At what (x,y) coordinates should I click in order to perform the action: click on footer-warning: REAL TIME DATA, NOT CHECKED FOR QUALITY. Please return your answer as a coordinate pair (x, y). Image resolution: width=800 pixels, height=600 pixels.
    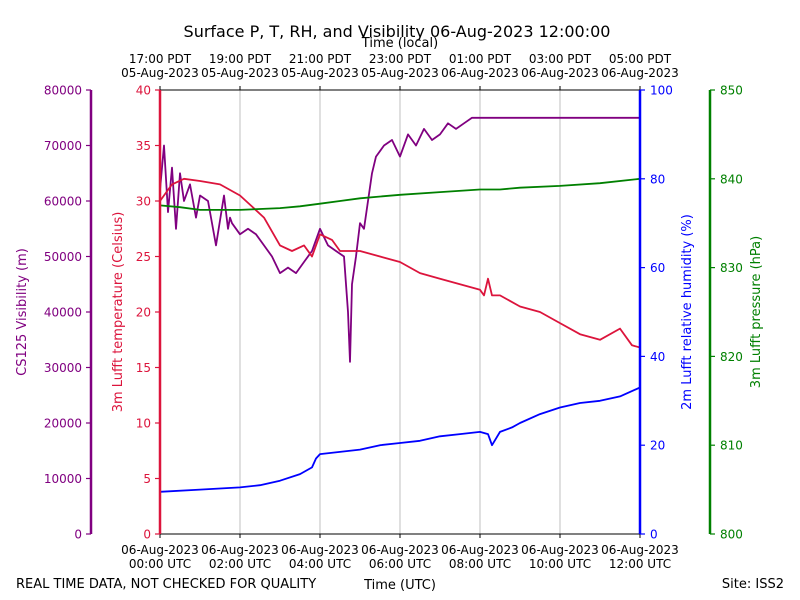
    Looking at the image, I should click on (166, 584).